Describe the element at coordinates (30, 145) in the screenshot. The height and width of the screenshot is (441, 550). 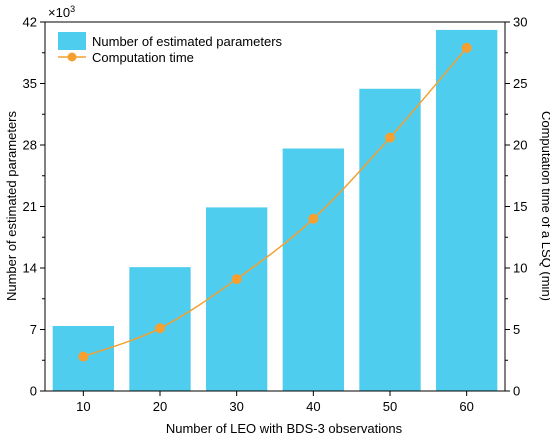
I see `y-tick-label-28: 28` at that location.